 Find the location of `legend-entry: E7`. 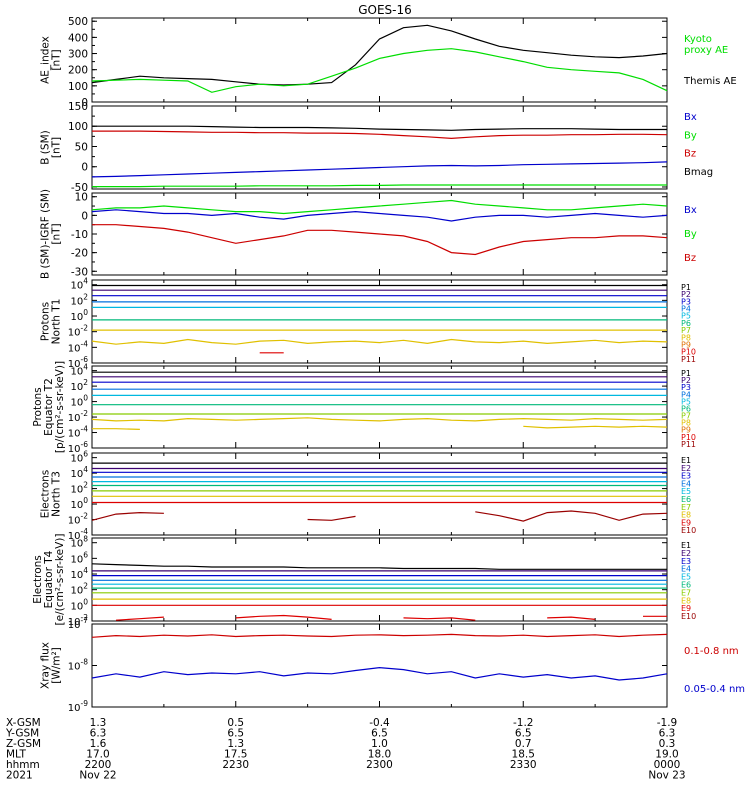

legend-entry: E7 is located at coordinates (686, 592).